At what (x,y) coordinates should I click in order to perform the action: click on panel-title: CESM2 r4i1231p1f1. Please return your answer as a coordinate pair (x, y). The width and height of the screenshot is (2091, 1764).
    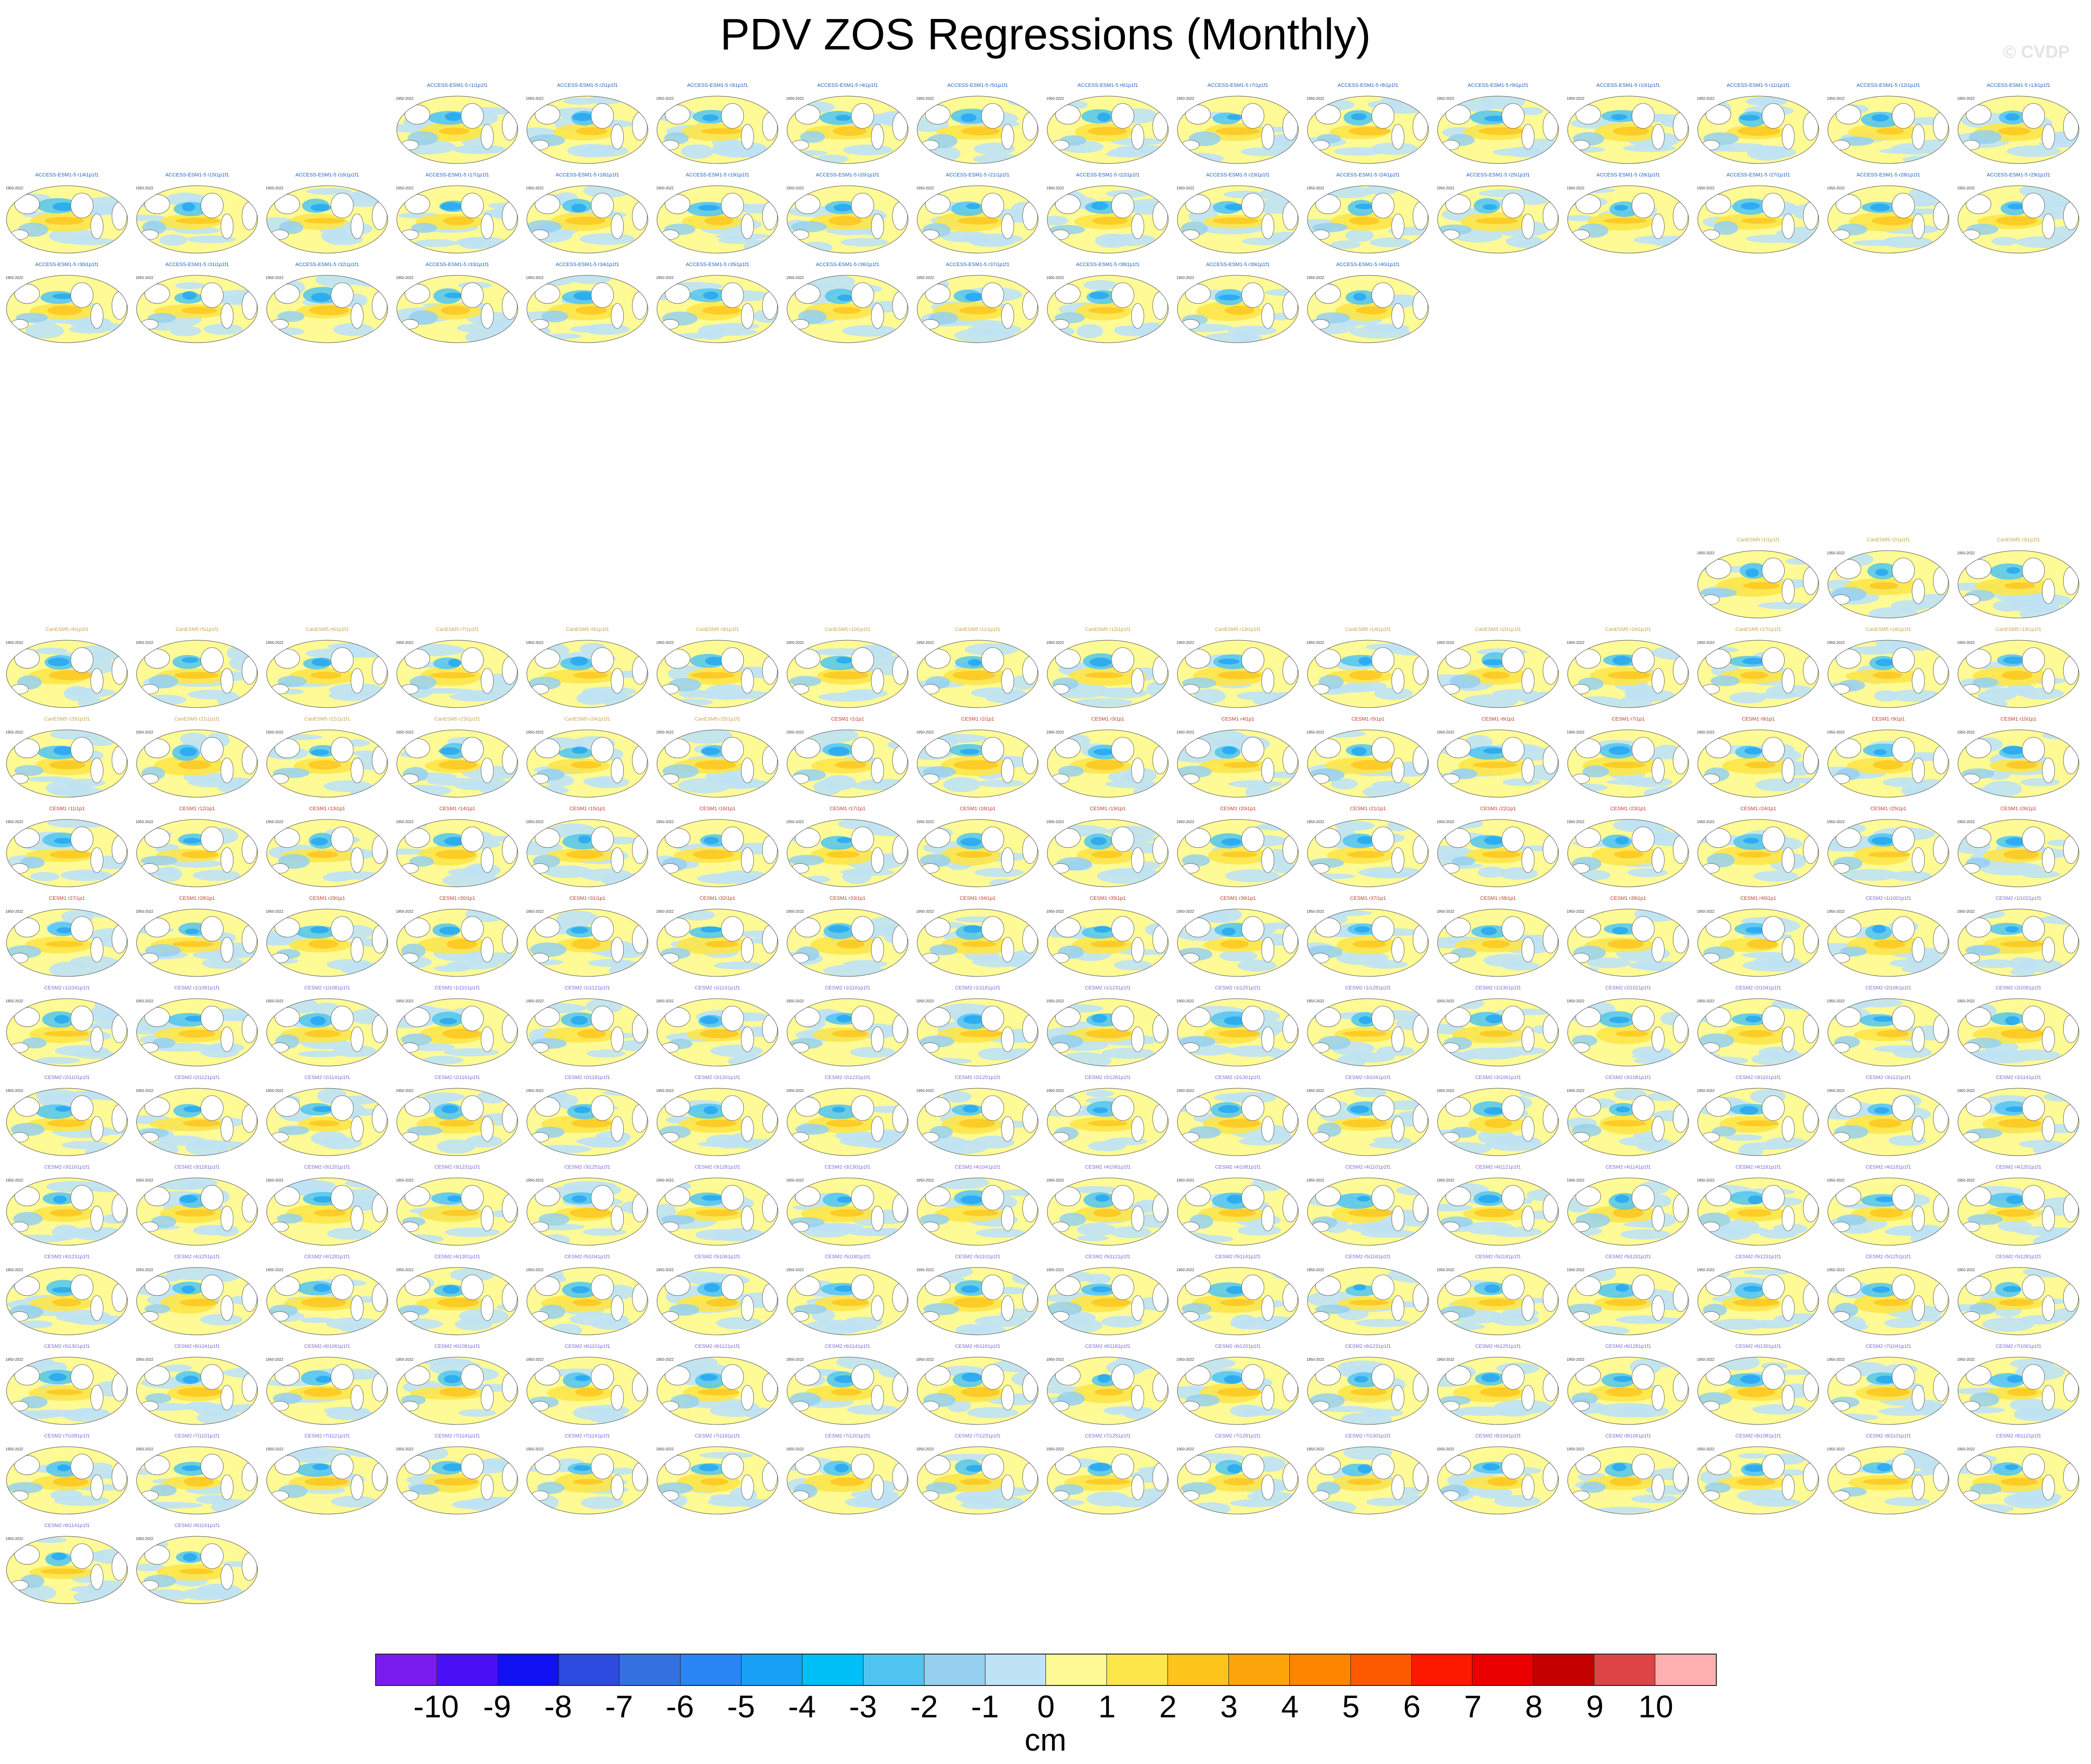
    Looking at the image, I should click on (67, 1257).